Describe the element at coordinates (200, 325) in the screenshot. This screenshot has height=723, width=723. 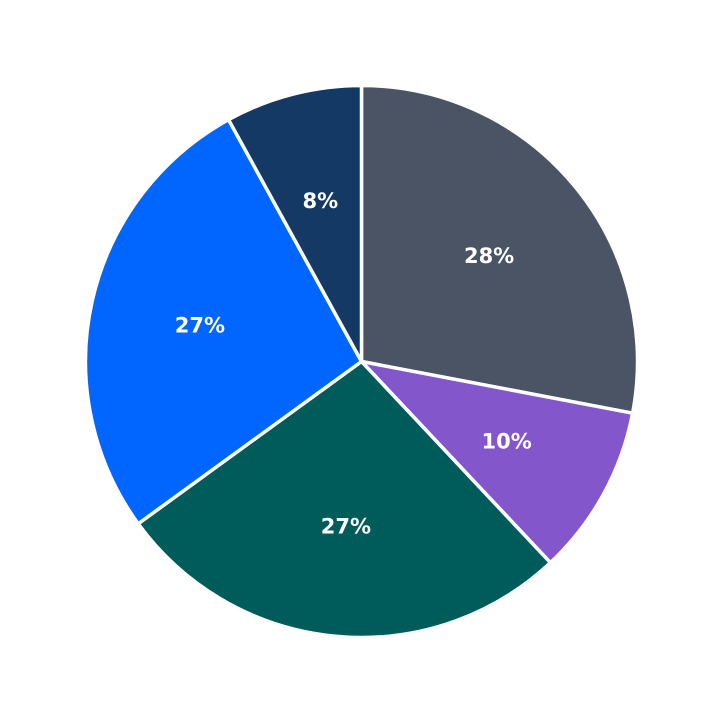
I see `slice-label-4: 27%` at that location.